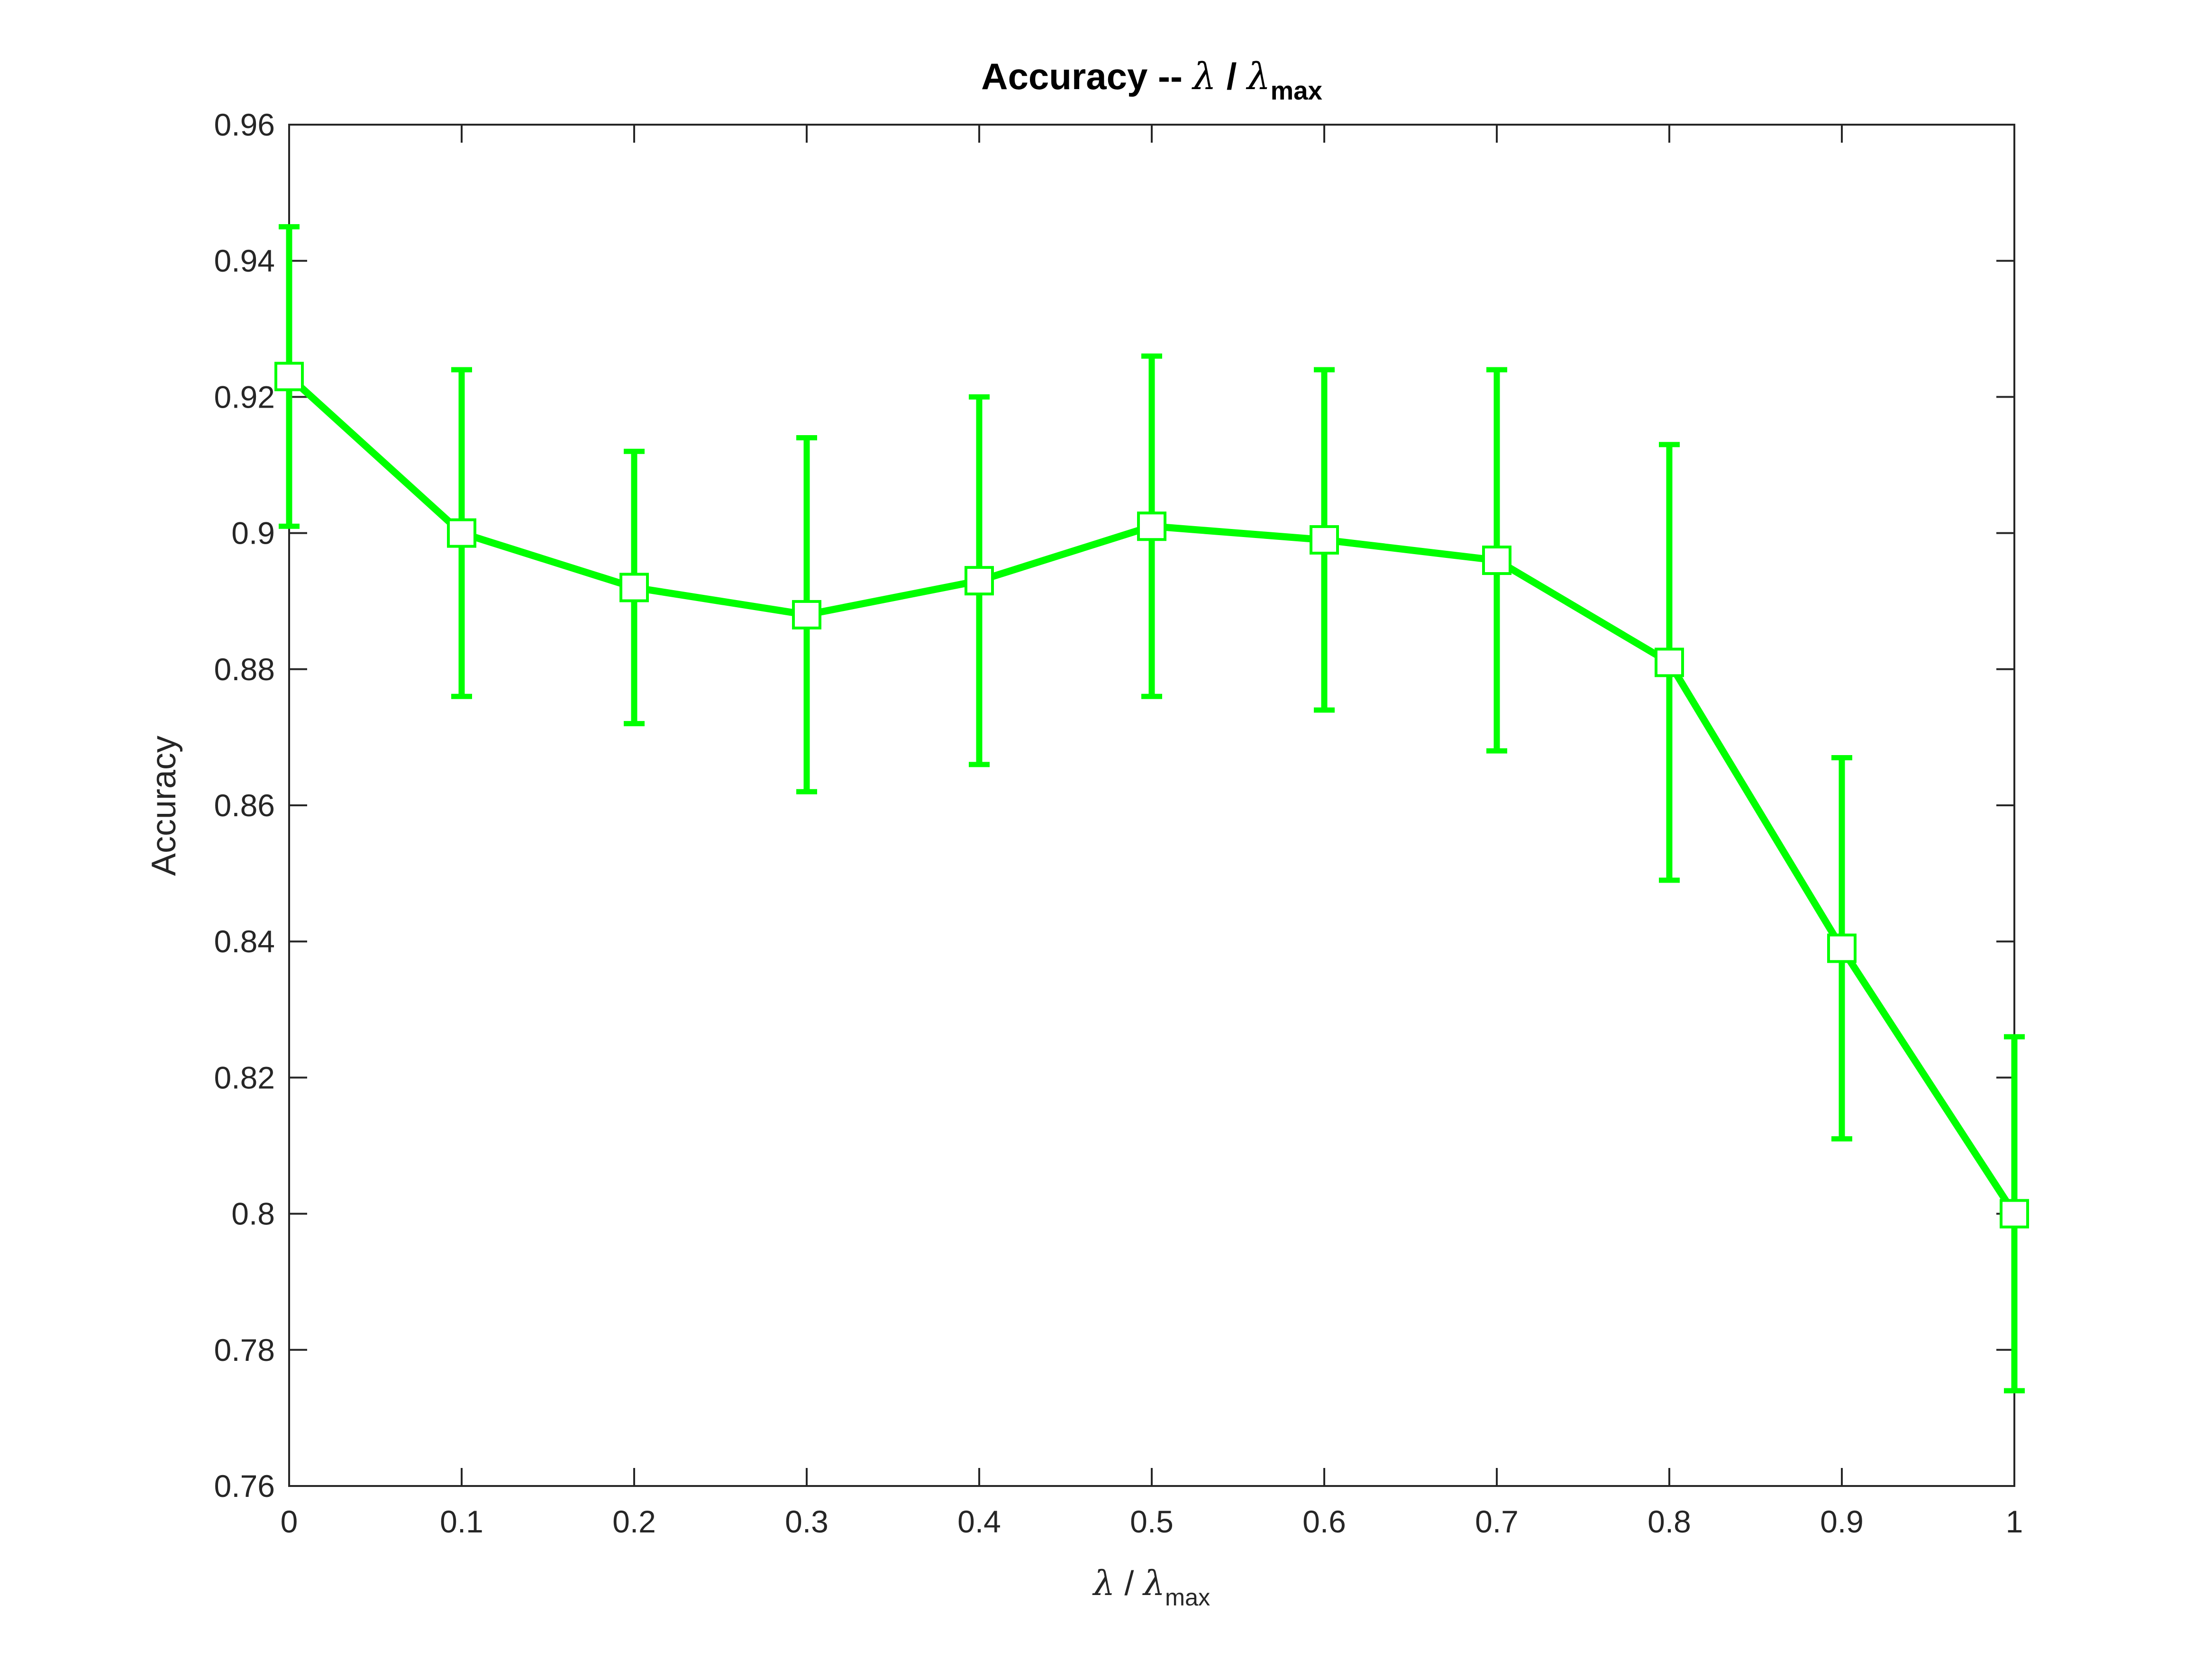 This screenshot has width=2212, height=1659. Describe the element at coordinates (1153, 1583) in the screenshot. I see `x-axis-label-symbol2: λ` at that location.